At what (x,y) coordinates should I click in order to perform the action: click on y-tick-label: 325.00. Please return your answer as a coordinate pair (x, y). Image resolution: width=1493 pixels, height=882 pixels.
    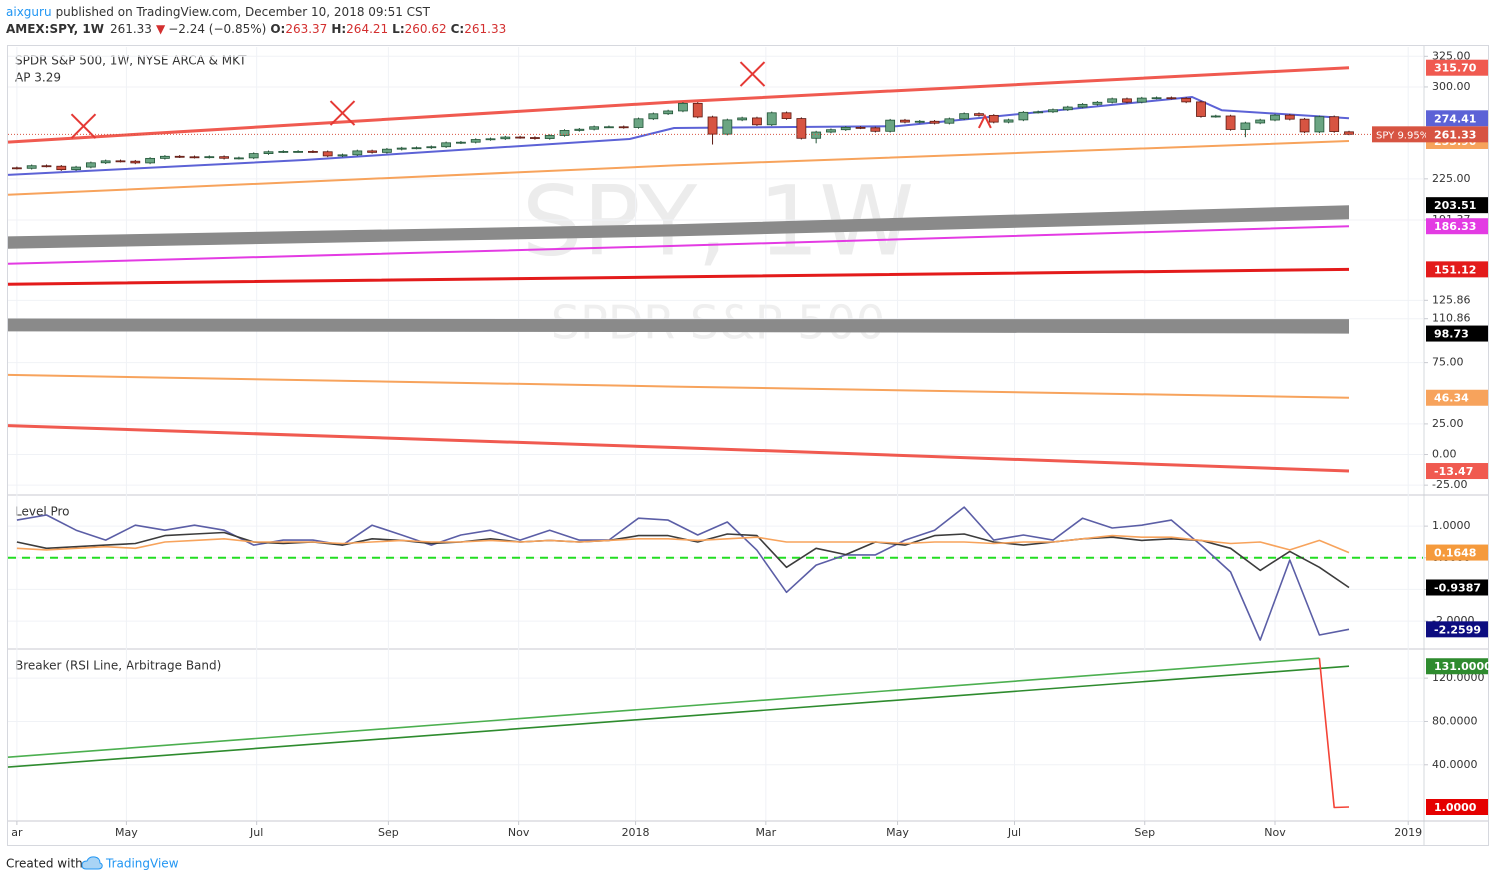
    Looking at the image, I should click on (1451, 55).